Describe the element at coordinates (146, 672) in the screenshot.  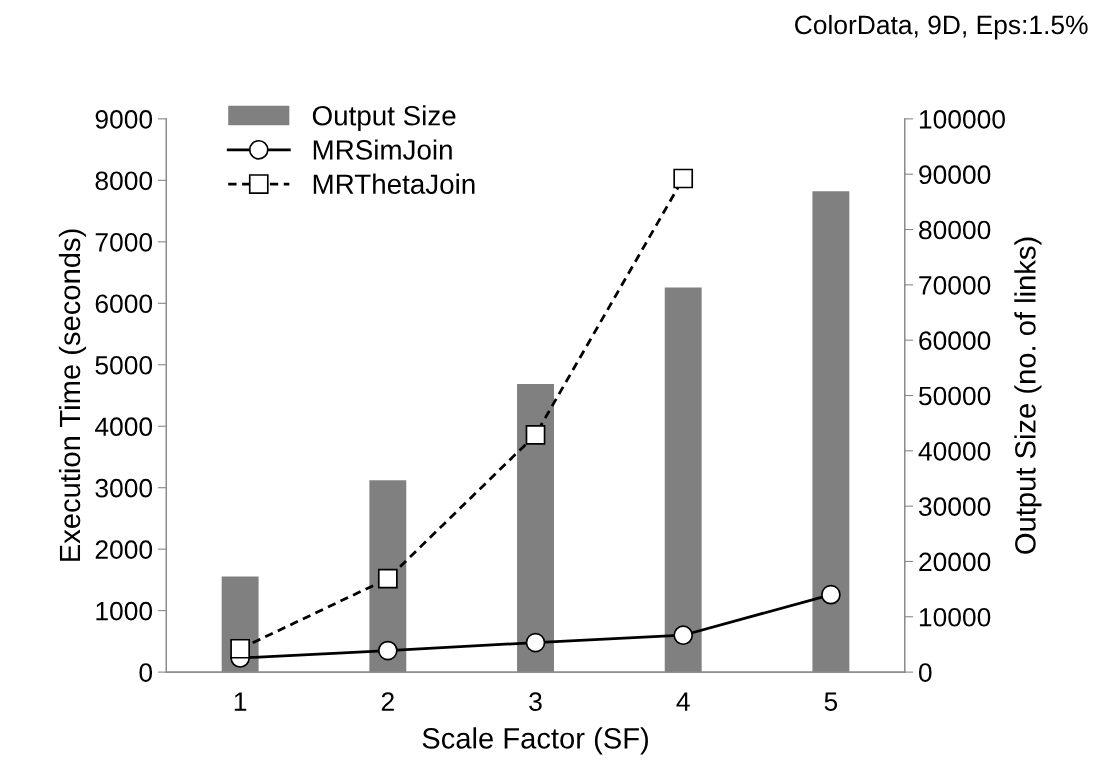
I see `y-tick-label: 0` at that location.